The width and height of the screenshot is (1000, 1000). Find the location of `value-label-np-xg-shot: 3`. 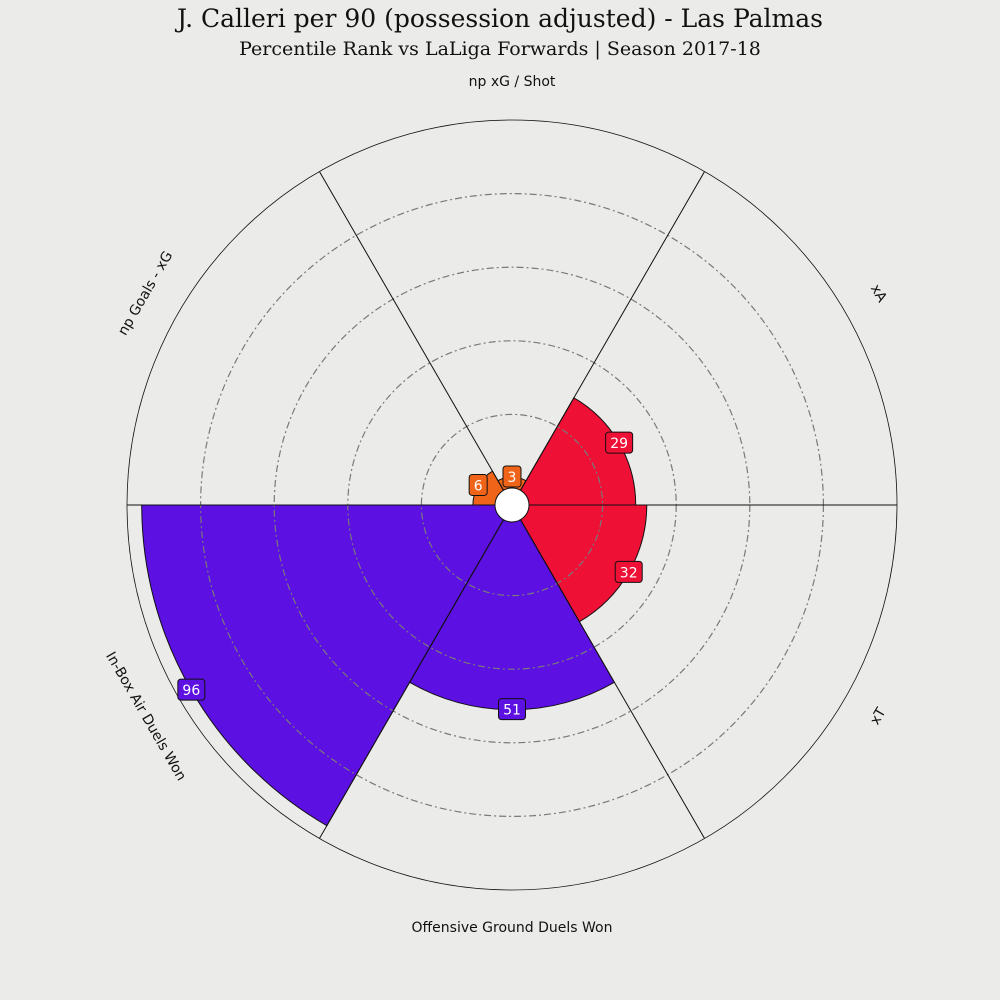

value-label-np-xg-shot: 3 is located at coordinates (512, 478).